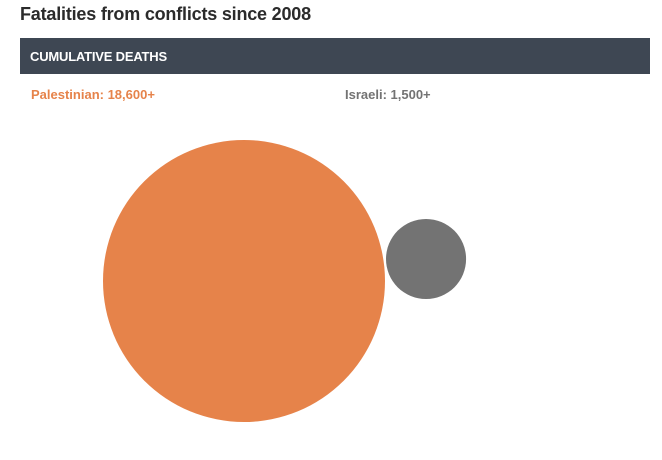 The image size is (662, 460). Describe the element at coordinates (93, 94) in the screenshot. I see `legend-palestinian: Palestinian: 18,600+` at that location.